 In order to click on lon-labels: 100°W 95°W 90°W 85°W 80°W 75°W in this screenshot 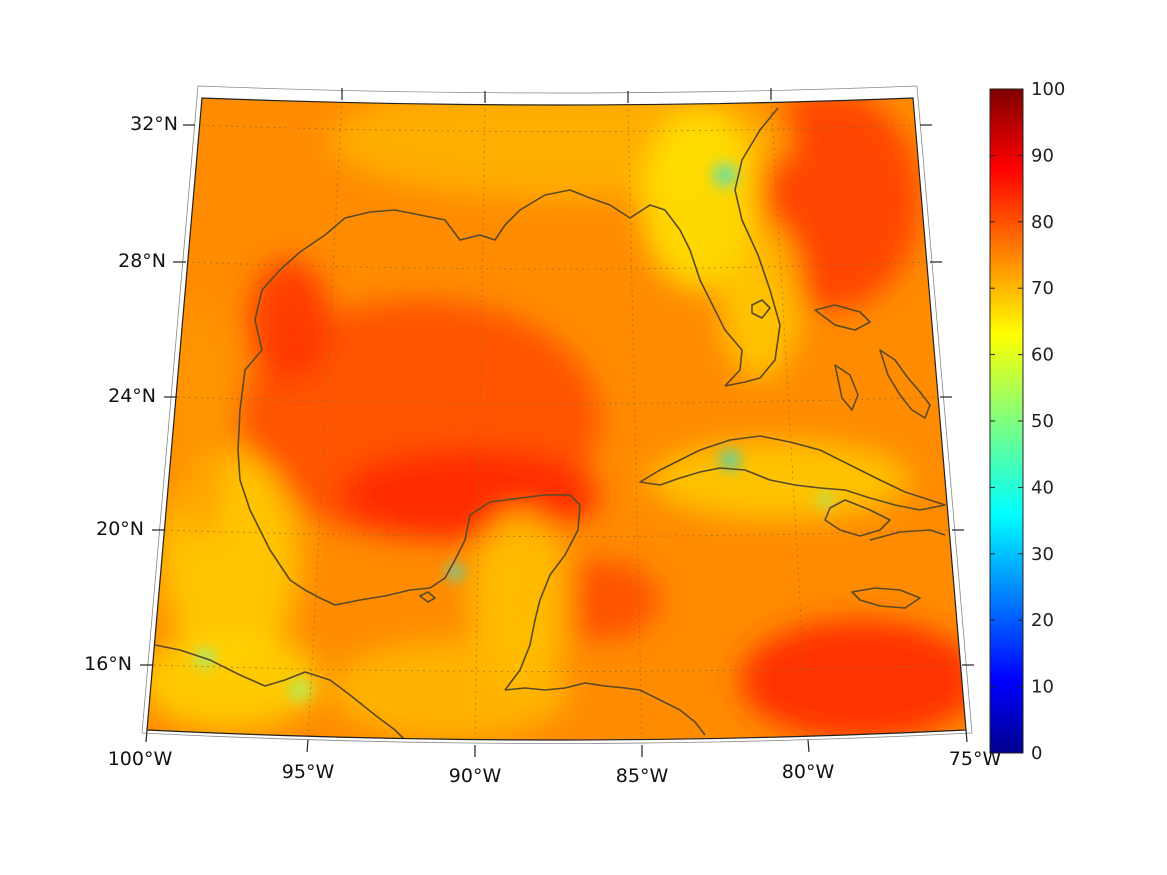, I will do `click(555, 767)`.